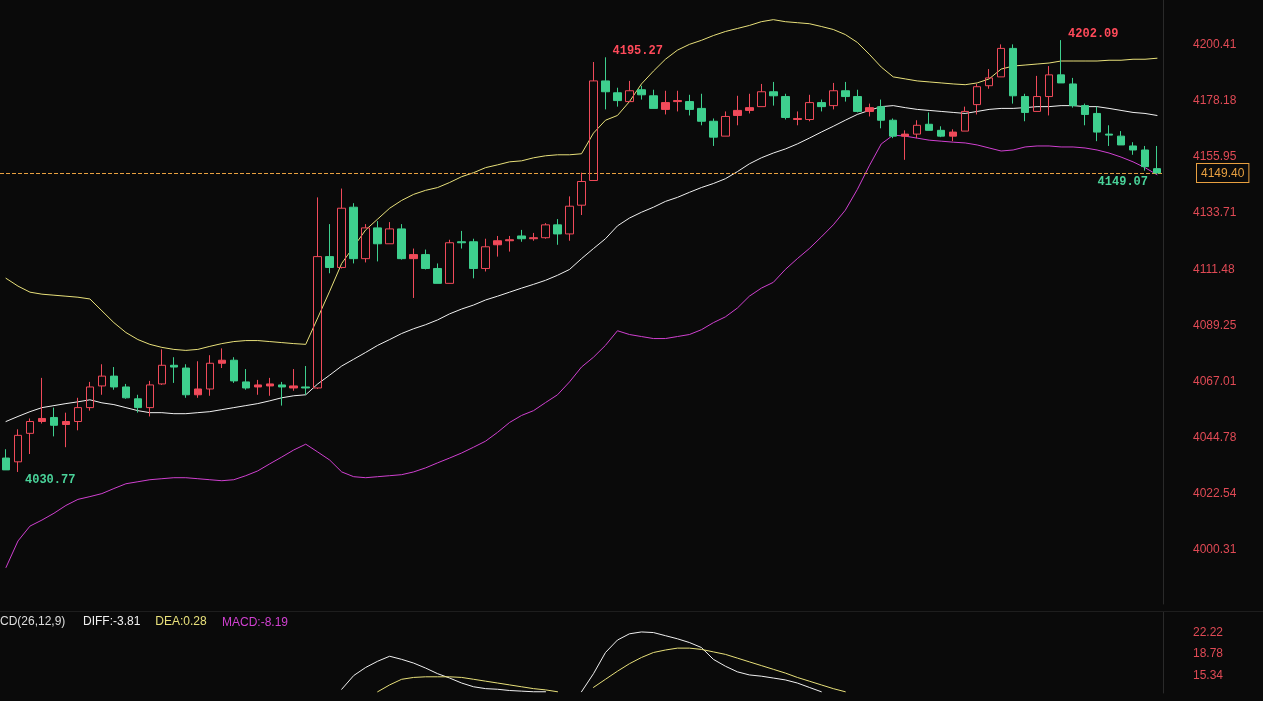 The height and width of the screenshot is (701, 1263). Describe the element at coordinates (1215, 436) in the screenshot. I see `y-tick-label: 4044.78` at that location.